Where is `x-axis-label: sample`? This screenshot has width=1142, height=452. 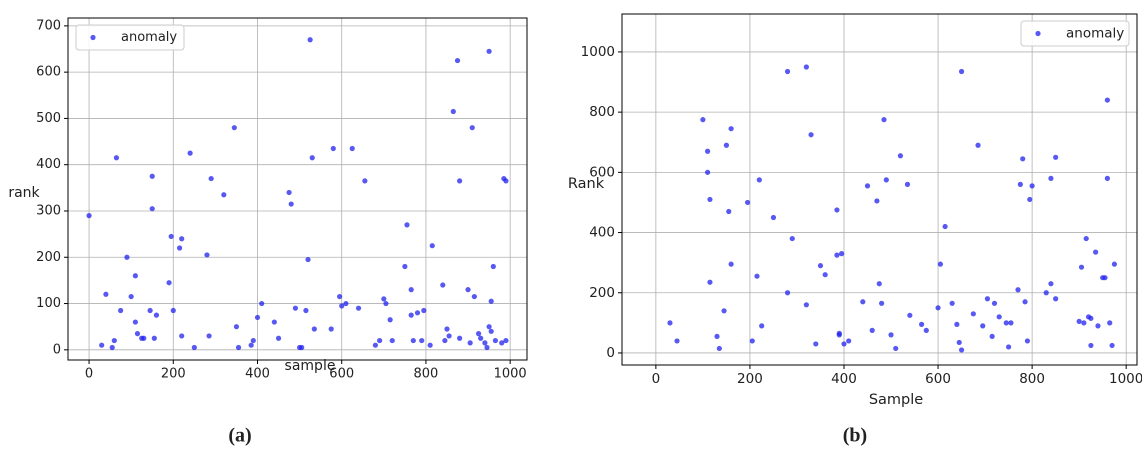 x-axis-label: sample is located at coordinates (310, 366).